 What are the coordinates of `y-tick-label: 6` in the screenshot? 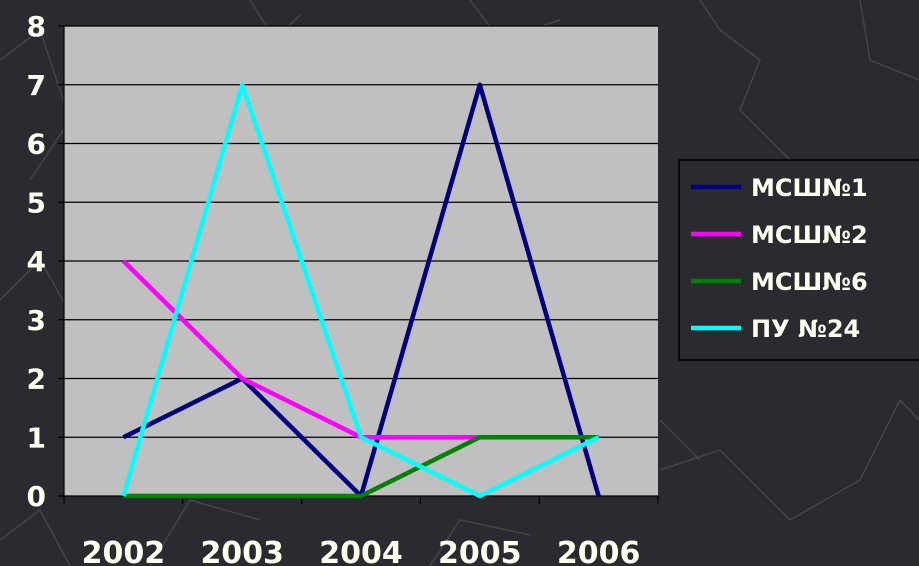 It's located at (36, 144).